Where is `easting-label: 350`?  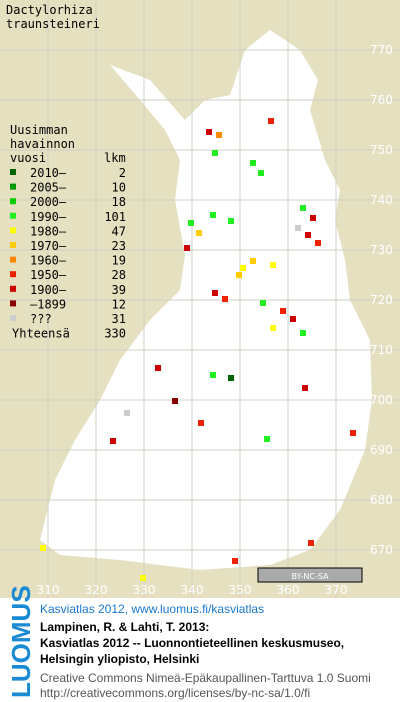 easting-label: 350 is located at coordinates (240, 590).